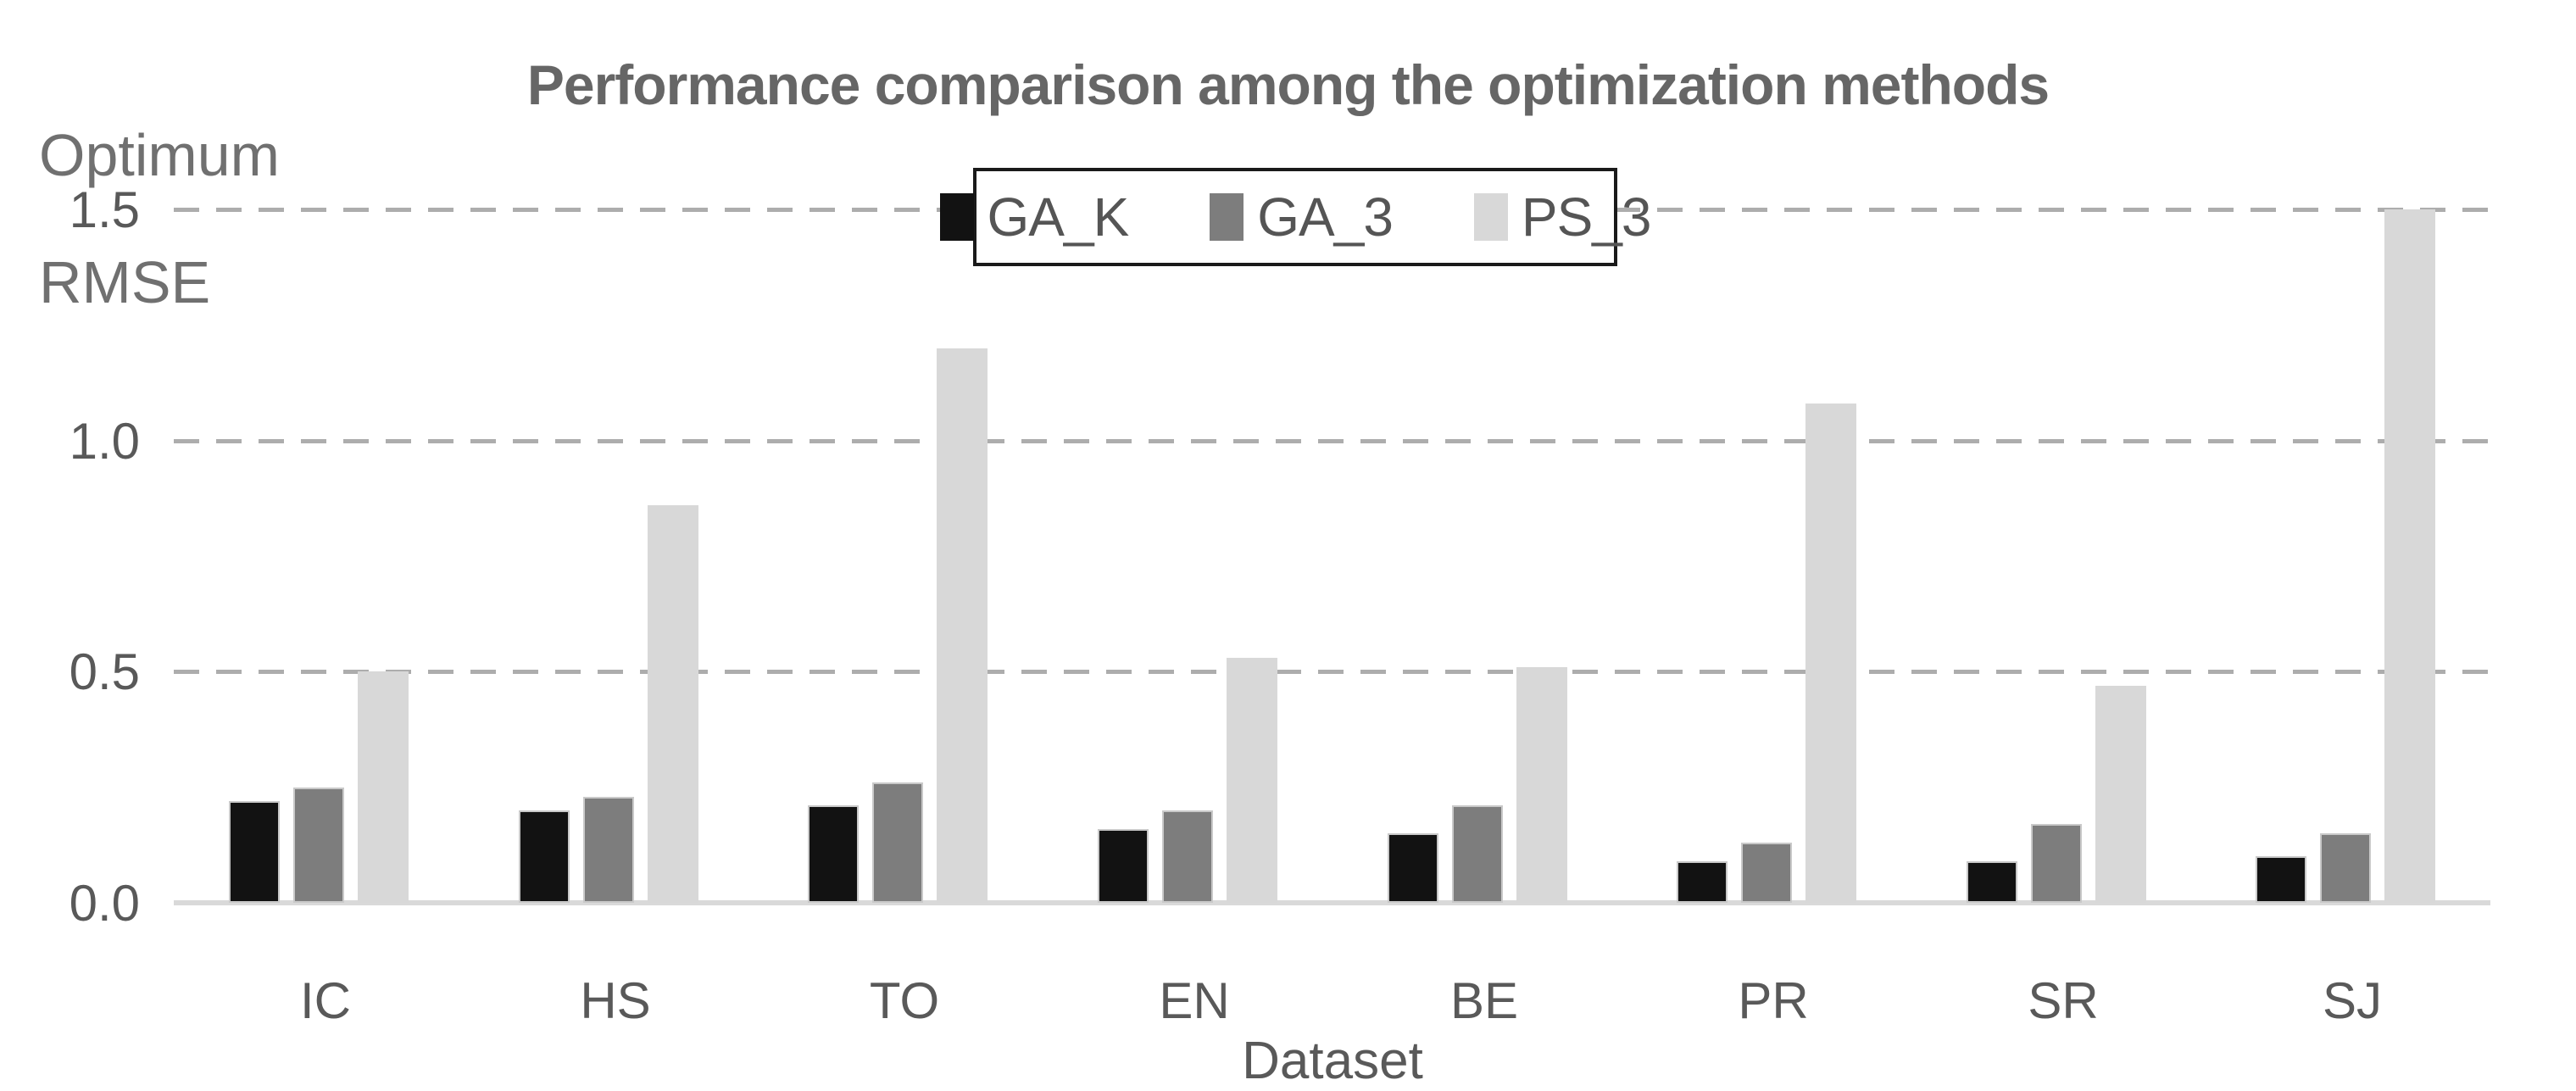 Image resolution: width=2576 pixels, height=1091 pixels. Describe the element at coordinates (1477, 854) in the screenshot. I see `bar-GA_3-BE` at that location.